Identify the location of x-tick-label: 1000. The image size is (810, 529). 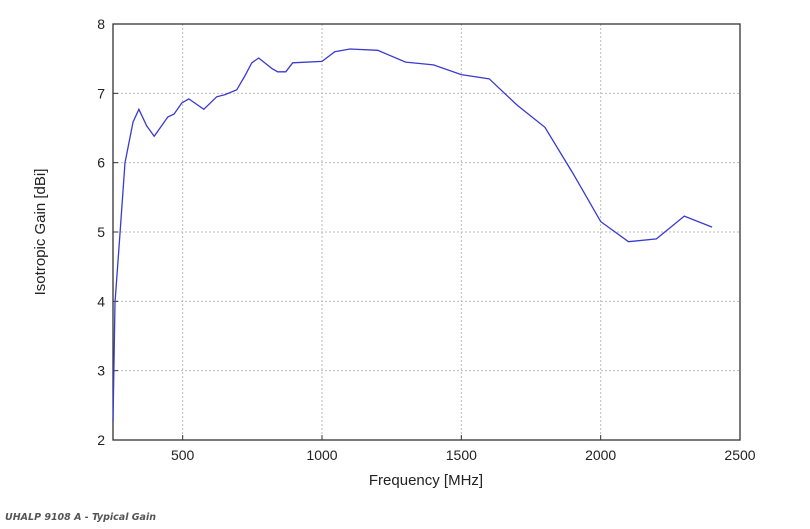
(321, 455).